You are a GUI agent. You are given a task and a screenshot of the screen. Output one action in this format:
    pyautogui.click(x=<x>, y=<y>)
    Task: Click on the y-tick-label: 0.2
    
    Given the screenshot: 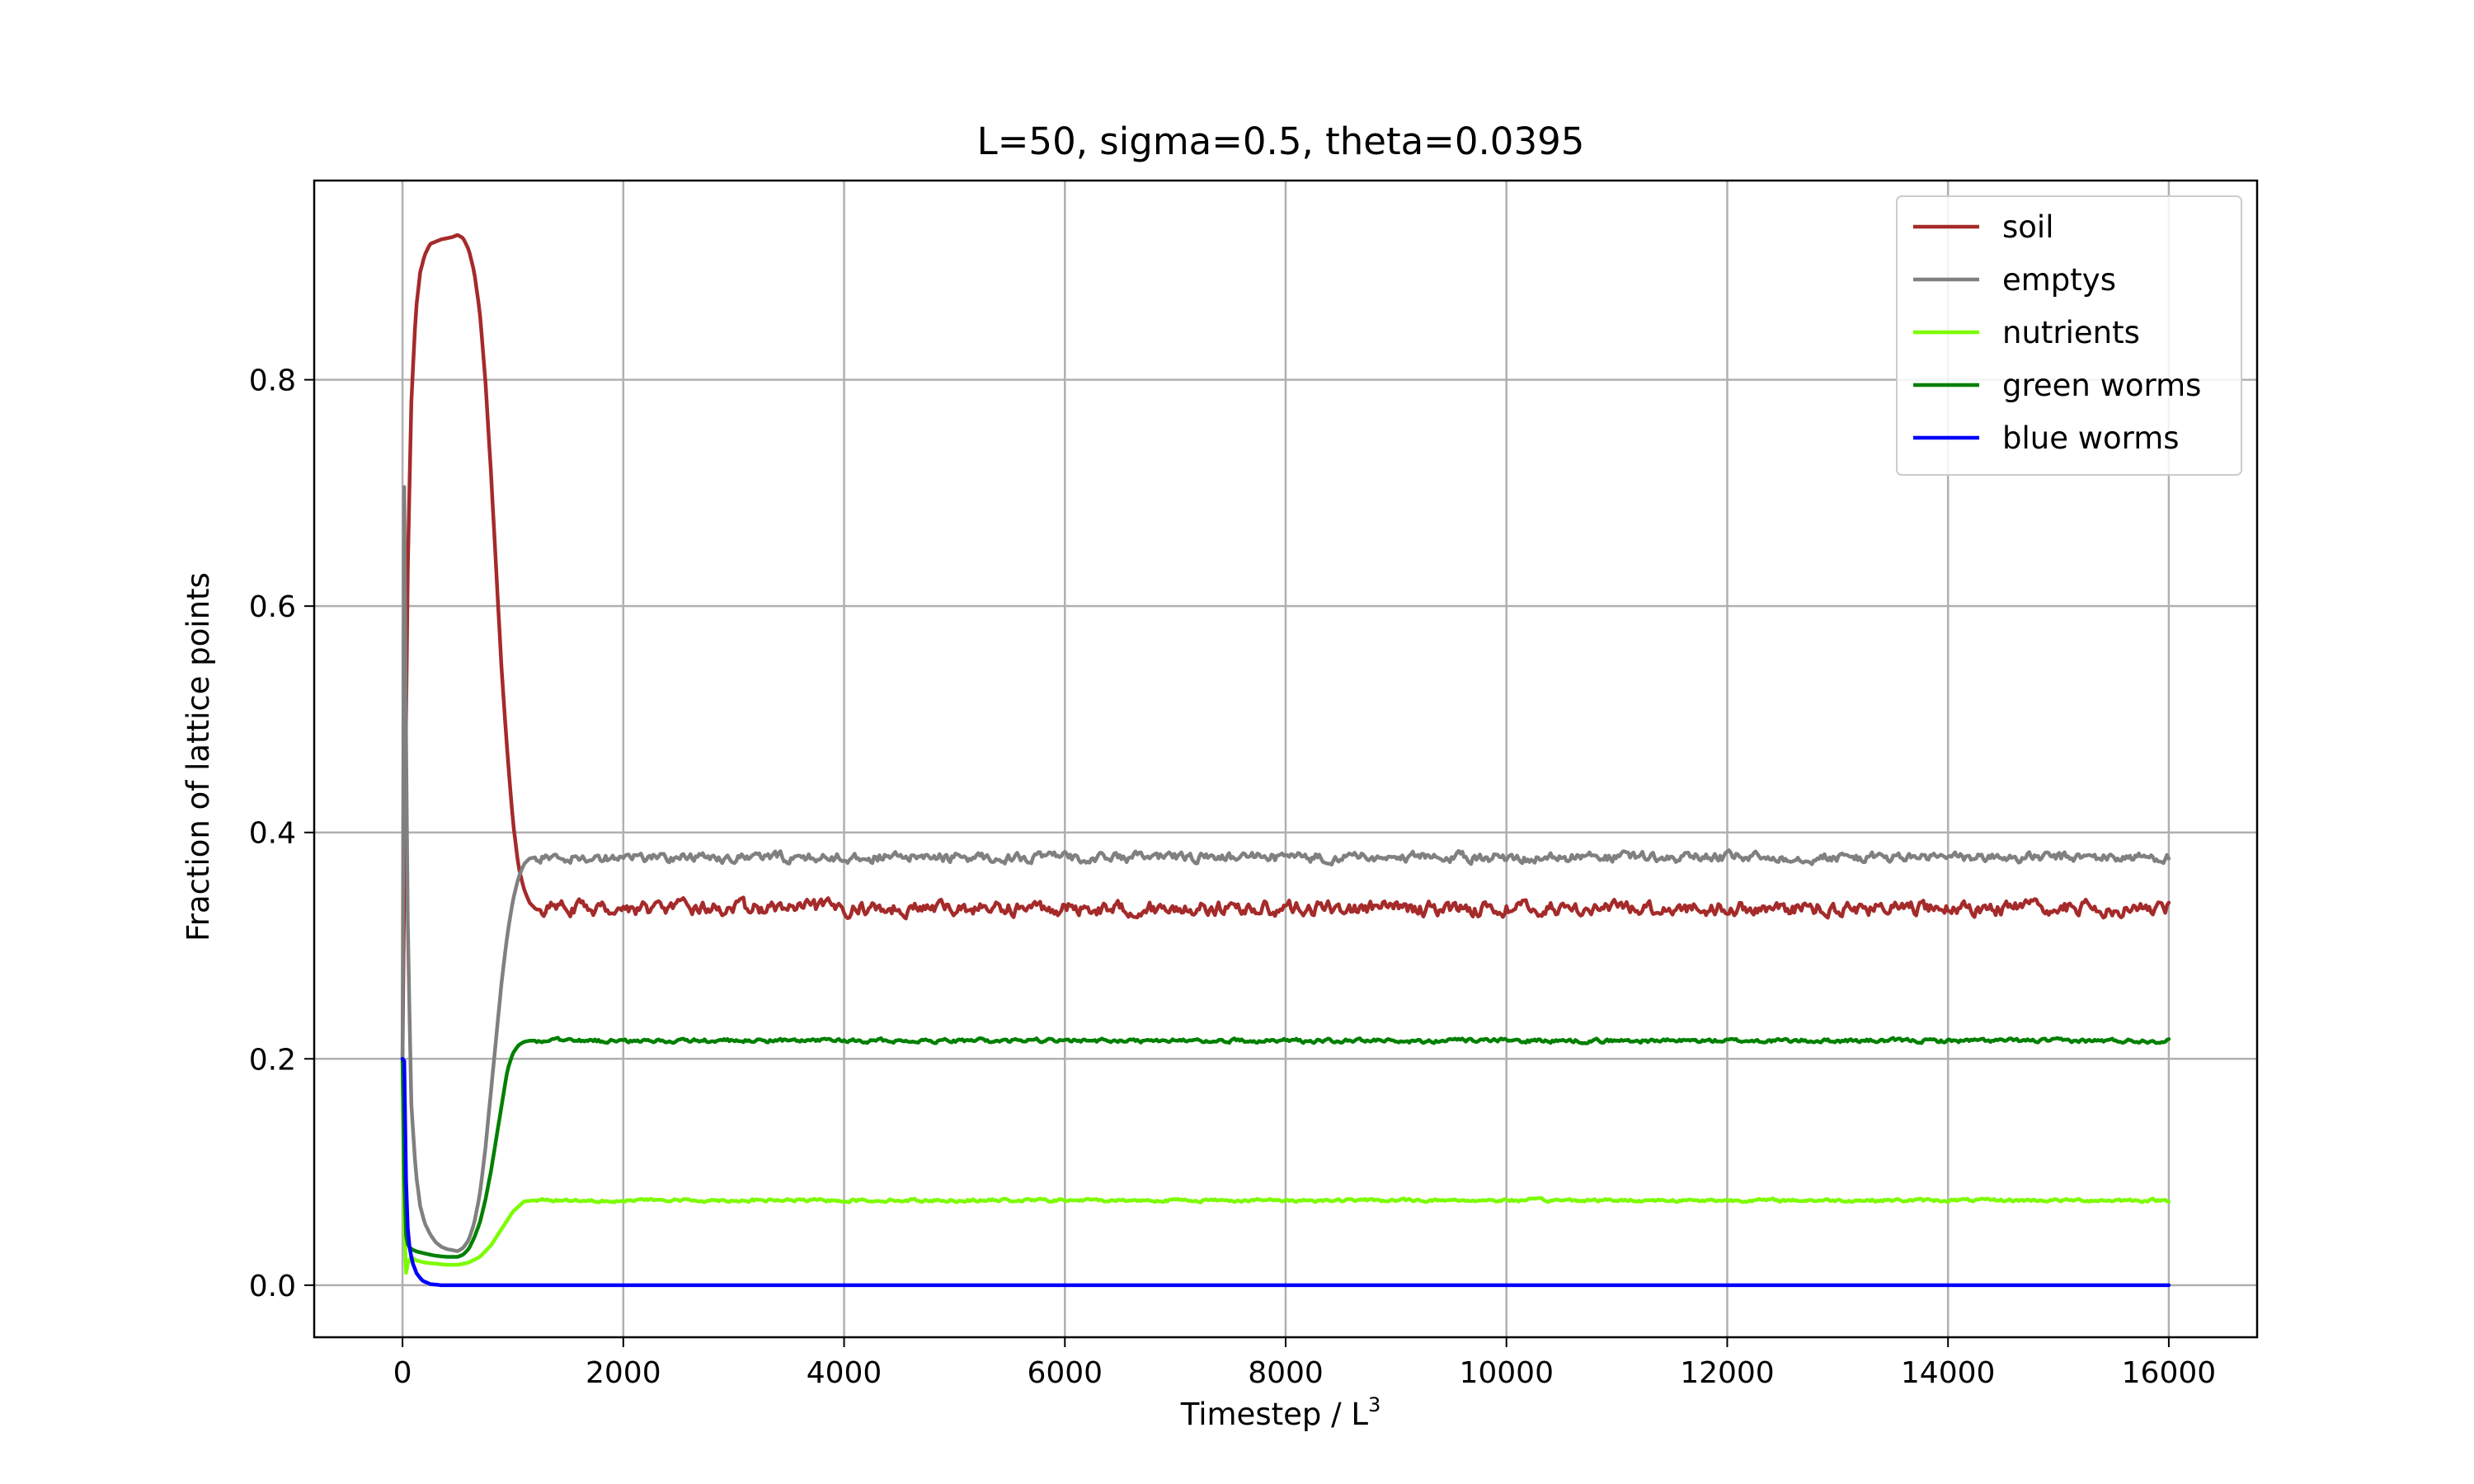 What is the action you would take?
    pyautogui.click(x=272, y=1060)
    